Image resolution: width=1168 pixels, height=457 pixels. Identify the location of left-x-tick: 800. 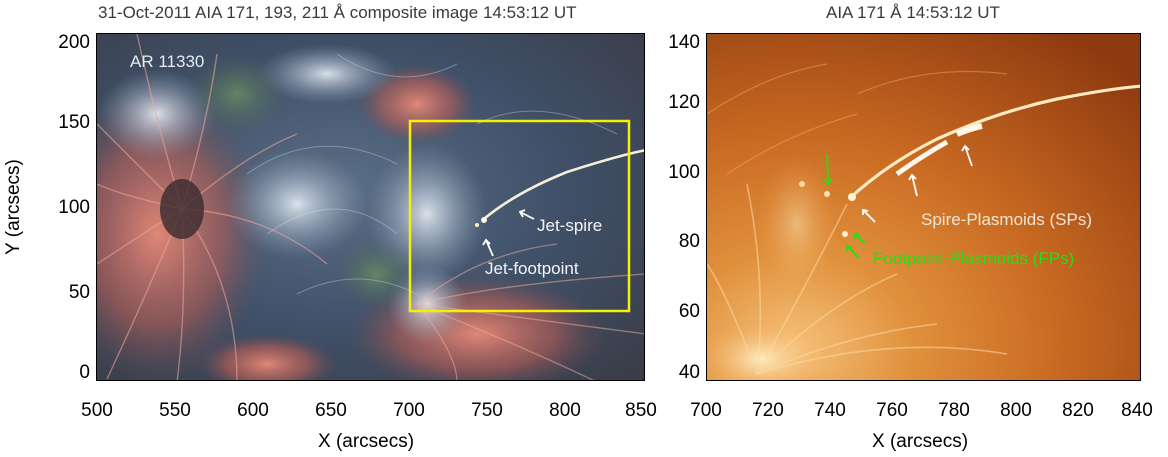
(565, 410).